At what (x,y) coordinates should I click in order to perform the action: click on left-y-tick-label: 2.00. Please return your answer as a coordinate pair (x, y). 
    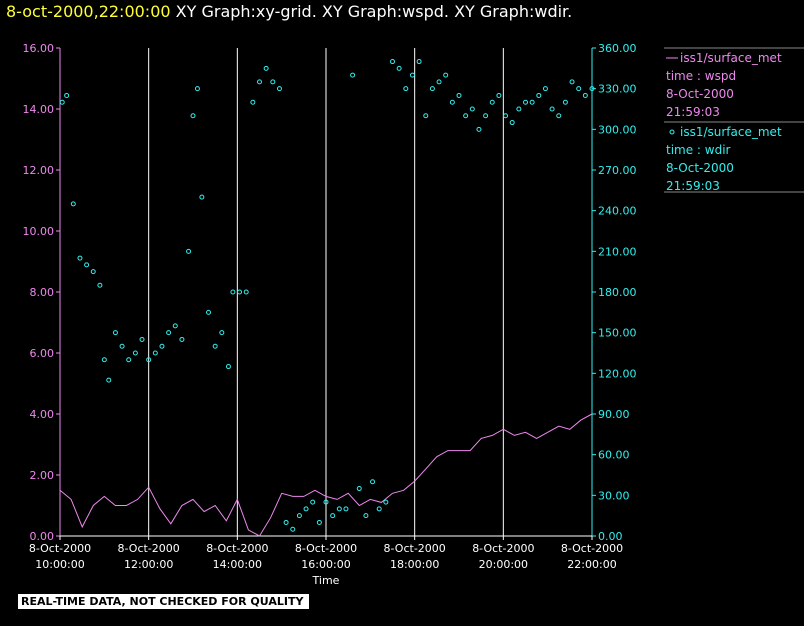
    Looking at the image, I should click on (42, 475).